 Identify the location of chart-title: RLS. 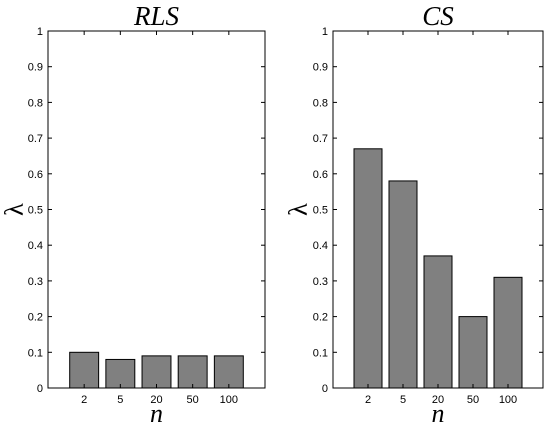
(156, 16).